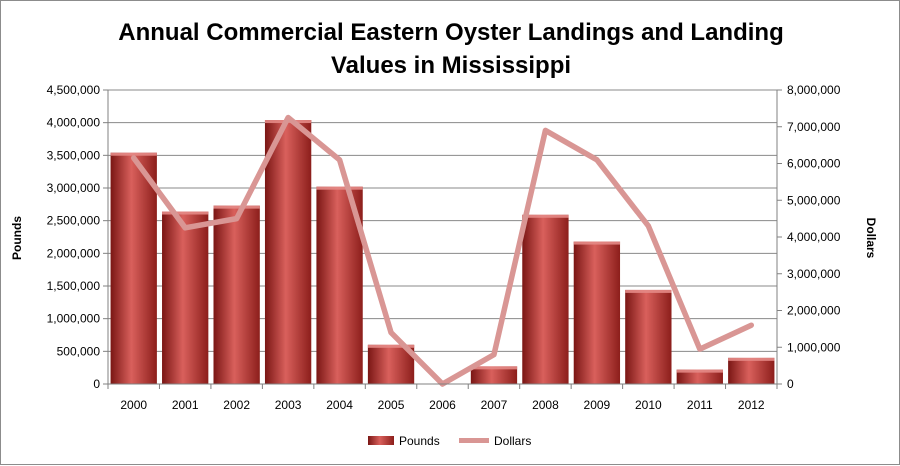 This screenshot has height=466, width=900. What do you see at coordinates (751, 405) in the screenshot?
I see `x-tick-label: 2012` at bounding box center [751, 405].